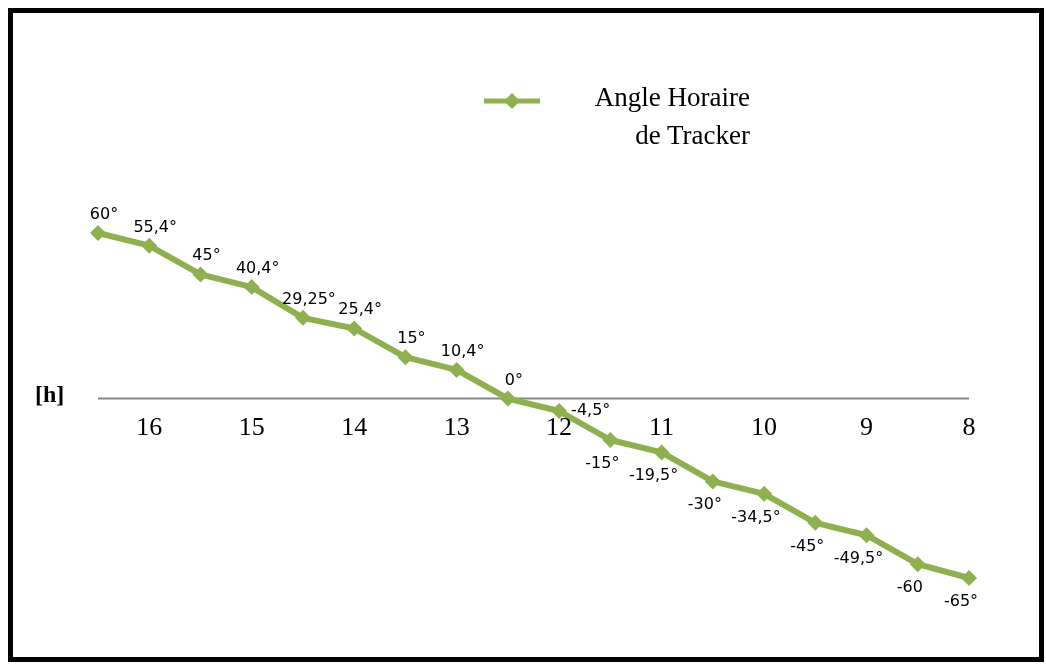 This screenshot has width=1046, height=664. What do you see at coordinates (456, 426) in the screenshot?
I see `x-tick-label: 13` at bounding box center [456, 426].